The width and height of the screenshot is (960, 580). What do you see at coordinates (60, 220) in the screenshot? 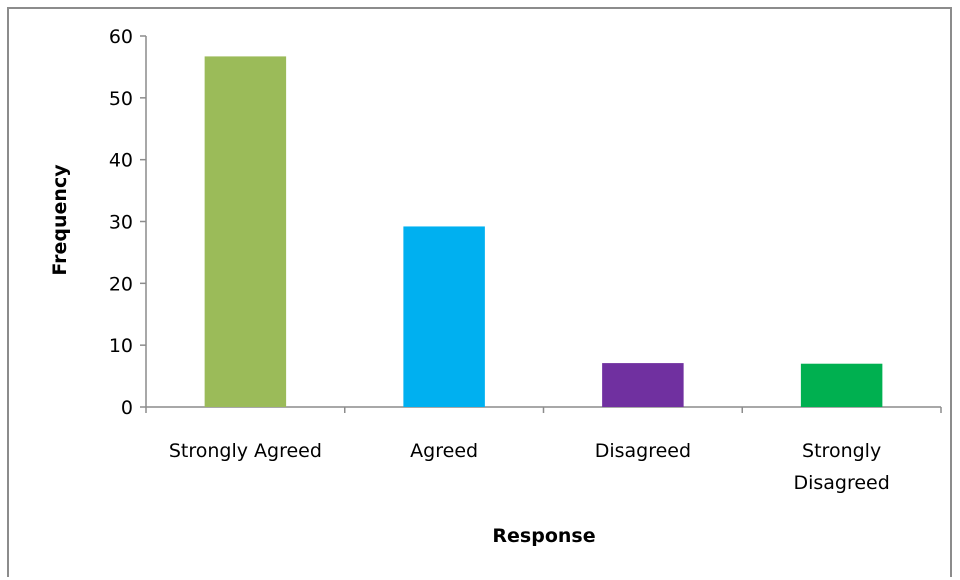
I see `y-axis-title: Frequency` at bounding box center [60, 220].